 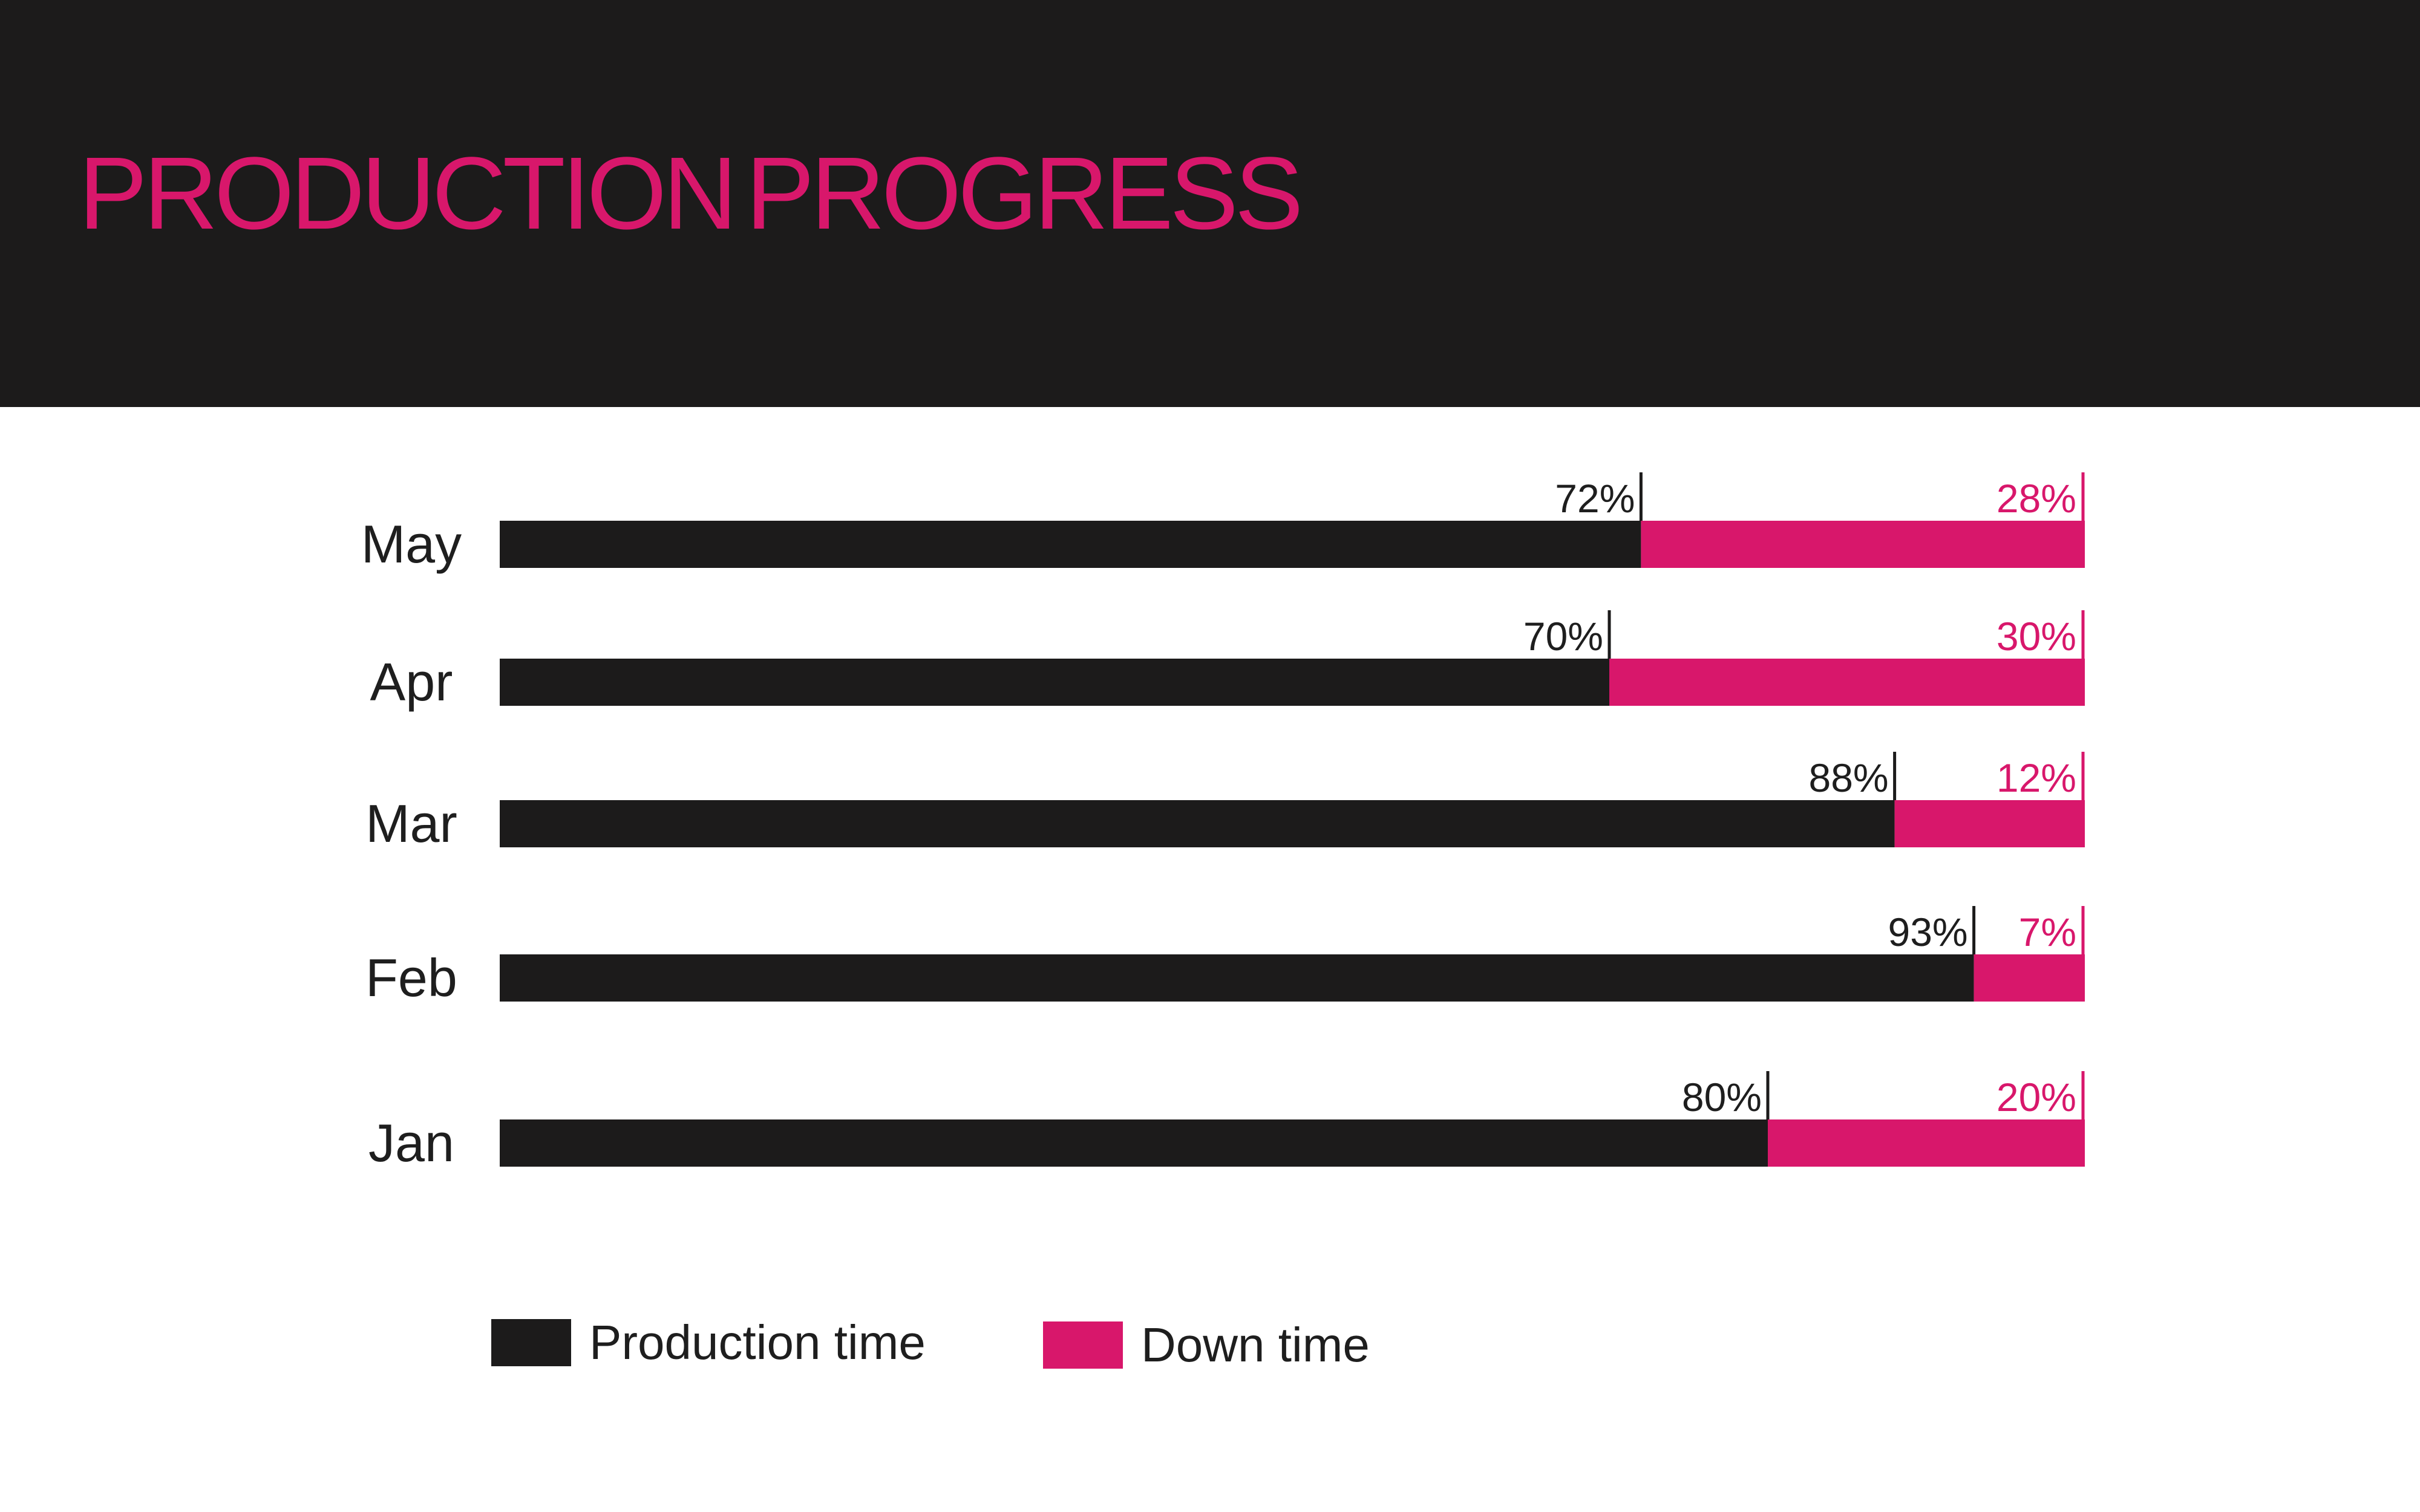 What do you see at coordinates (1237, 978) in the screenshot?
I see `bar-production-feb` at bounding box center [1237, 978].